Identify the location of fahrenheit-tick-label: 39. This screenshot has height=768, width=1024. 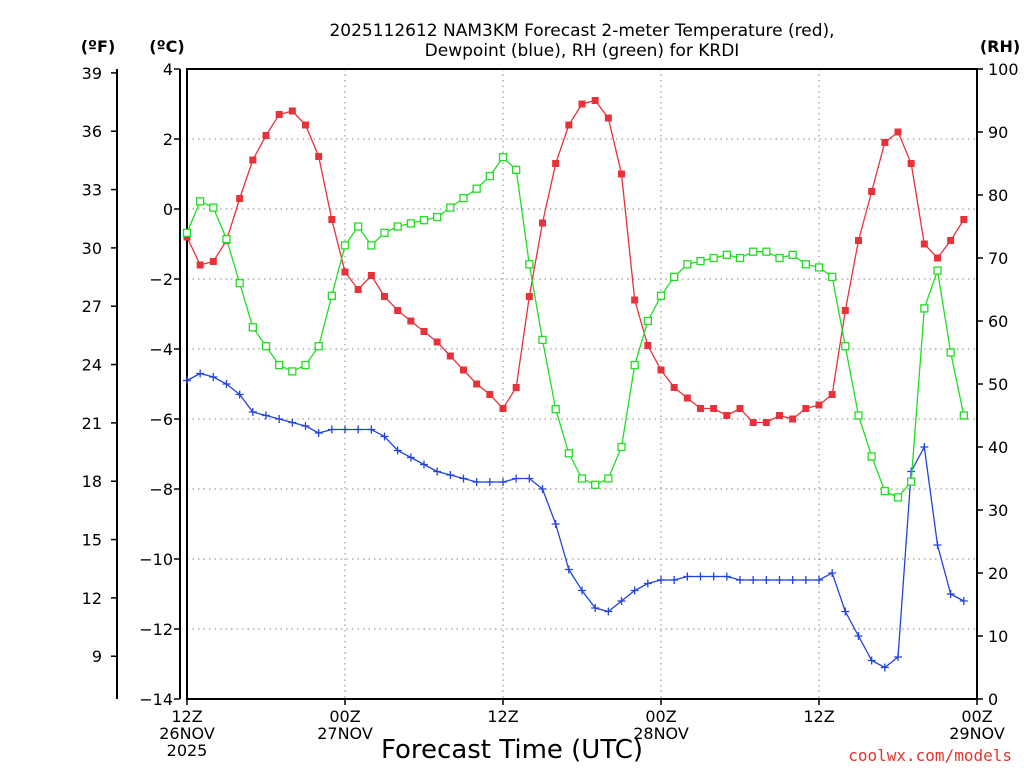
(92, 73).